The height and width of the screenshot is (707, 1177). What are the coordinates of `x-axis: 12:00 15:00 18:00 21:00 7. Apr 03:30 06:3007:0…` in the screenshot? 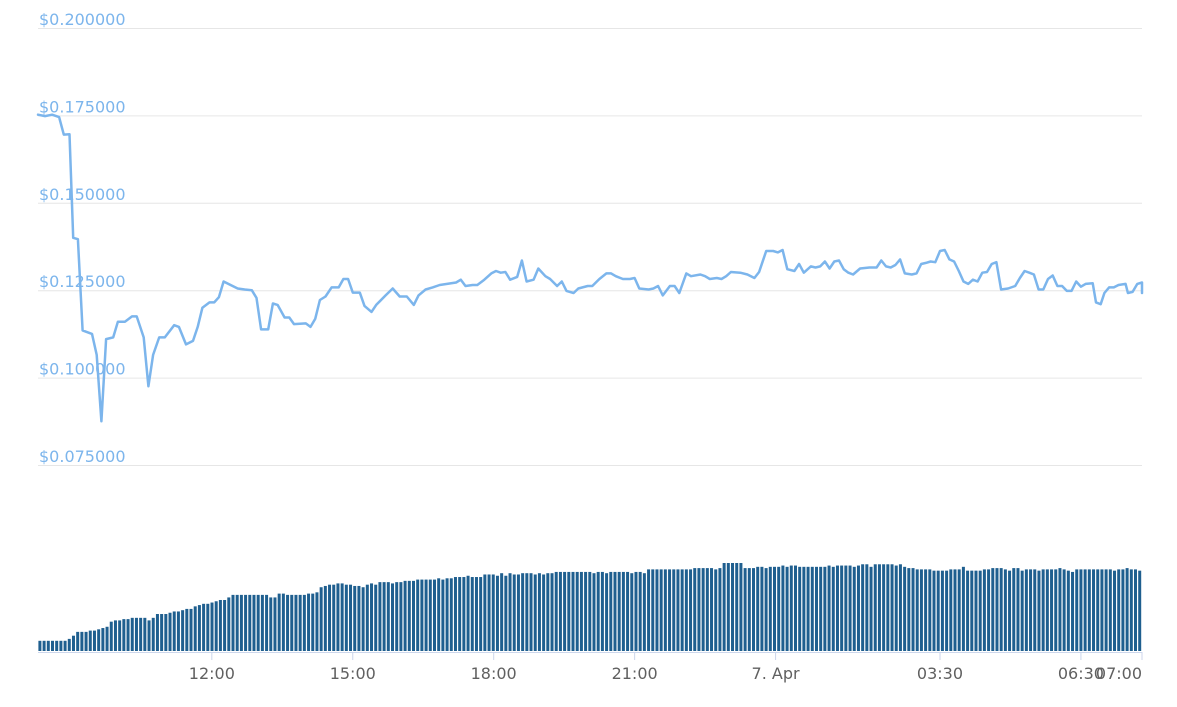 It's located at (590, 667).